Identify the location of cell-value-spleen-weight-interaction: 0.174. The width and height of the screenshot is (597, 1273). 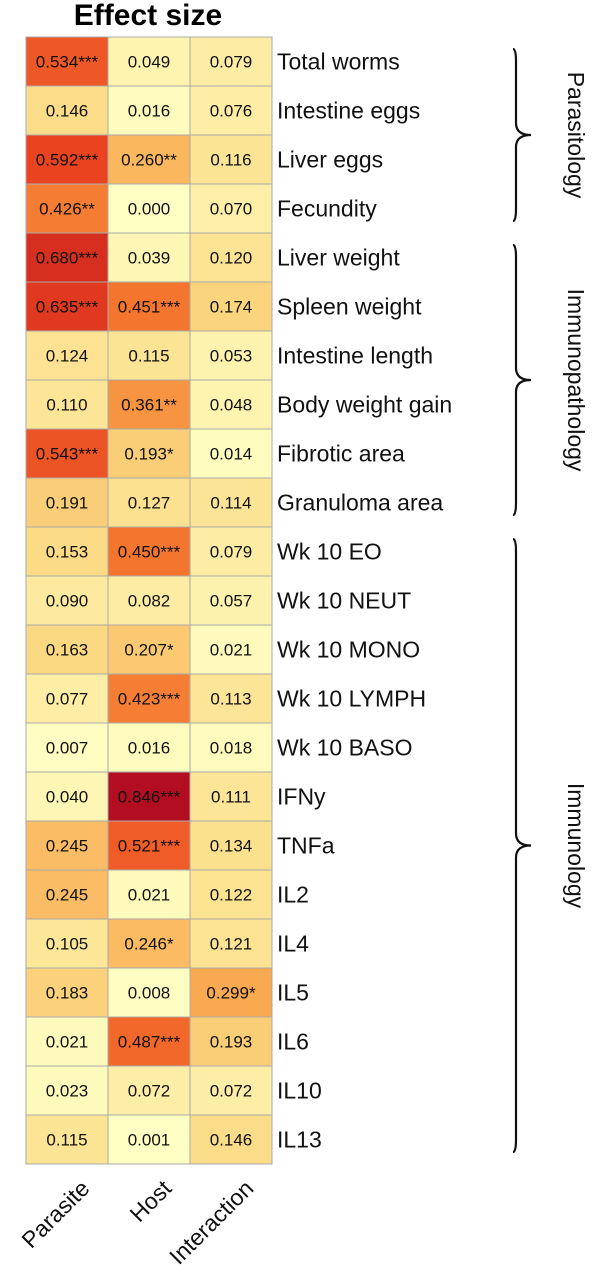
(231, 307).